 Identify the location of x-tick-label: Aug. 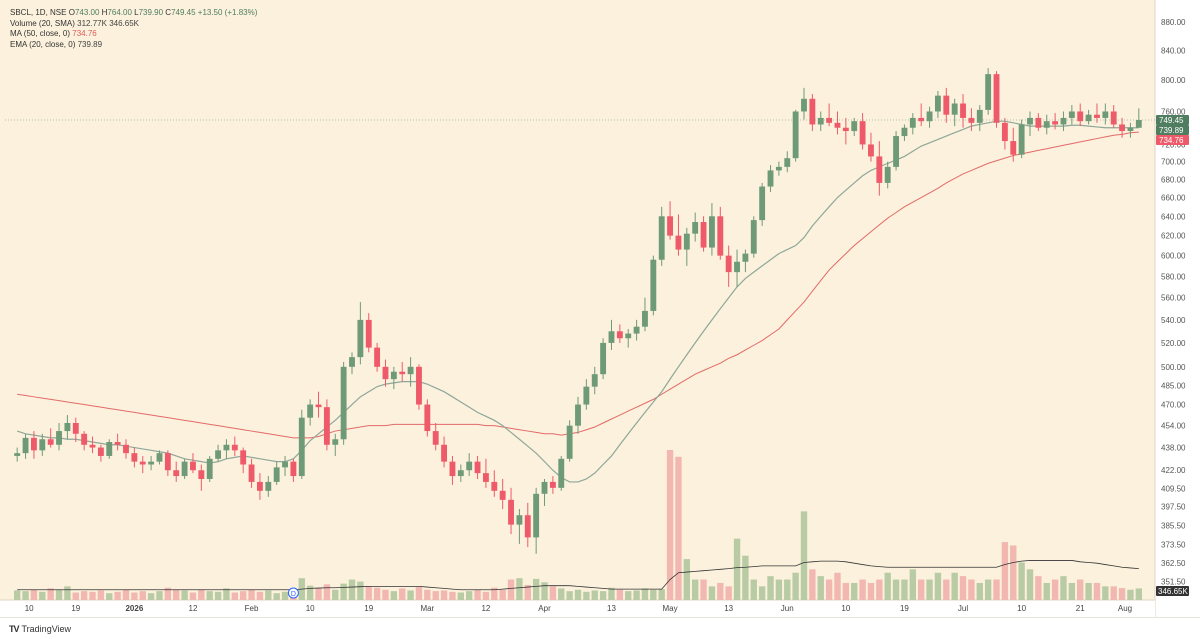
(1125, 608).